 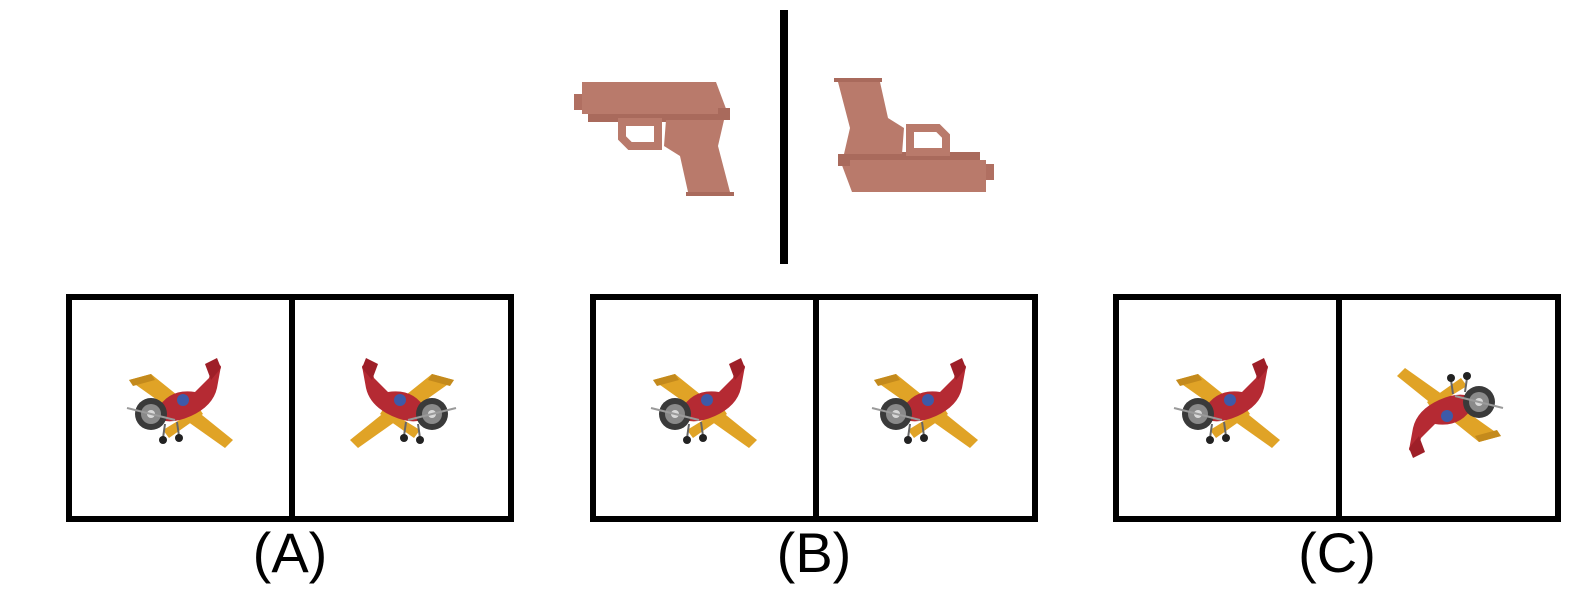 What do you see at coordinates (290, 552) in the screenshot?
I see `option-a-label: (A)` at bounding box center [290, 552].